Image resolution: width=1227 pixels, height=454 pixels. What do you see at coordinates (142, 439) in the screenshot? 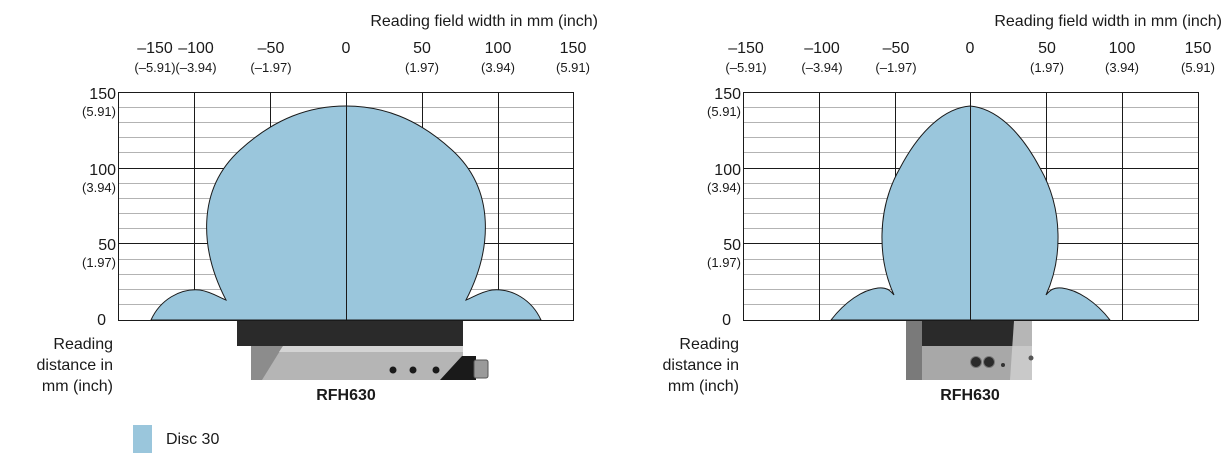
I see `legend-swatch` at bounding box center [142, 439].